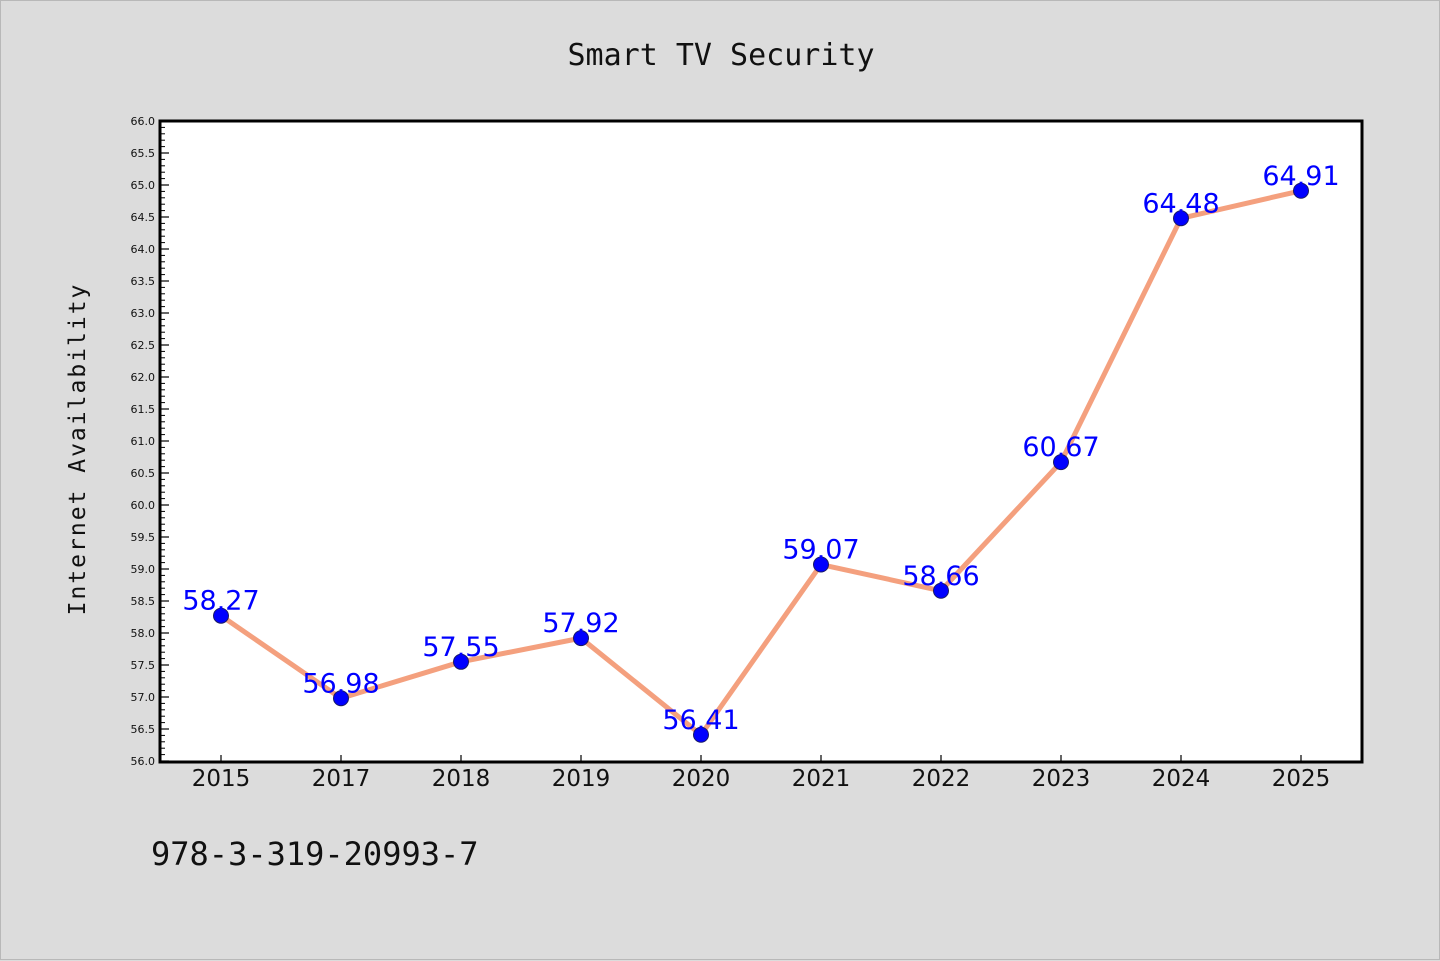 The image size is (1440, 961). What do you see at coordinates (143, 505) in the screenshot?
I see `y-tick-label: 60.0` at bounding box center [143, 505].